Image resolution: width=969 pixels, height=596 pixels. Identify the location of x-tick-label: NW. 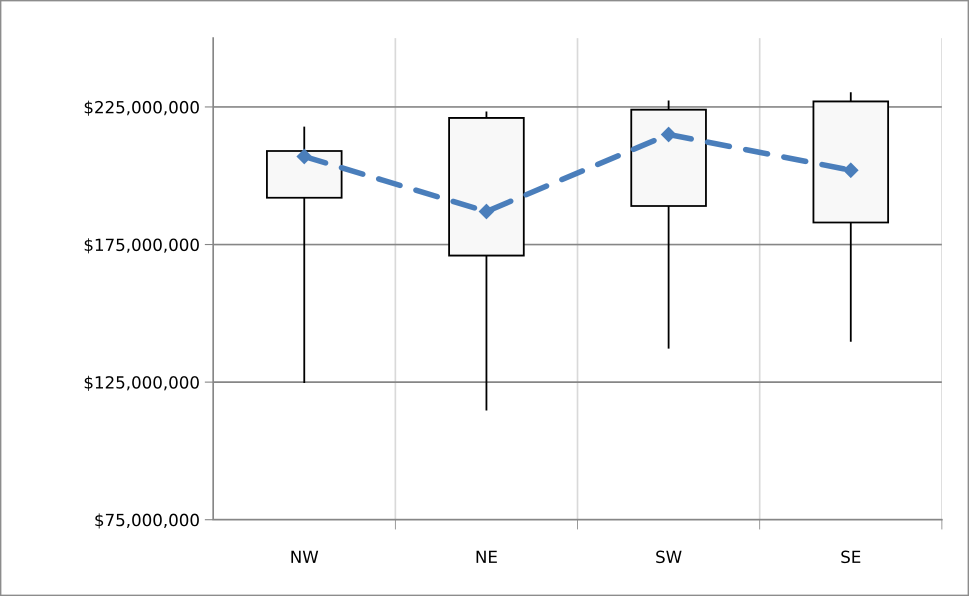
(304, 556).